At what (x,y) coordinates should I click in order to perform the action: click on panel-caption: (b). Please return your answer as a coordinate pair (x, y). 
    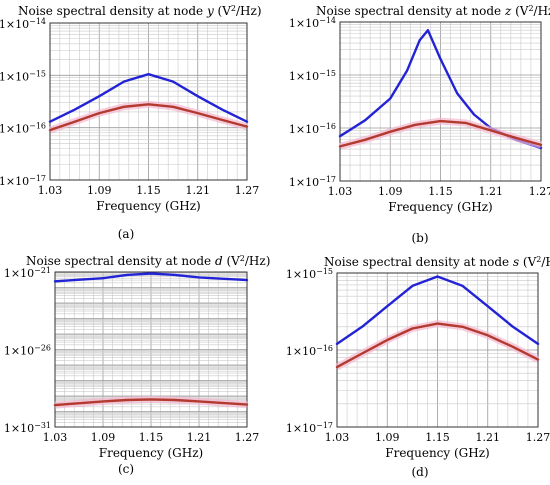
    Looking at the image, I should click on (419, 238).